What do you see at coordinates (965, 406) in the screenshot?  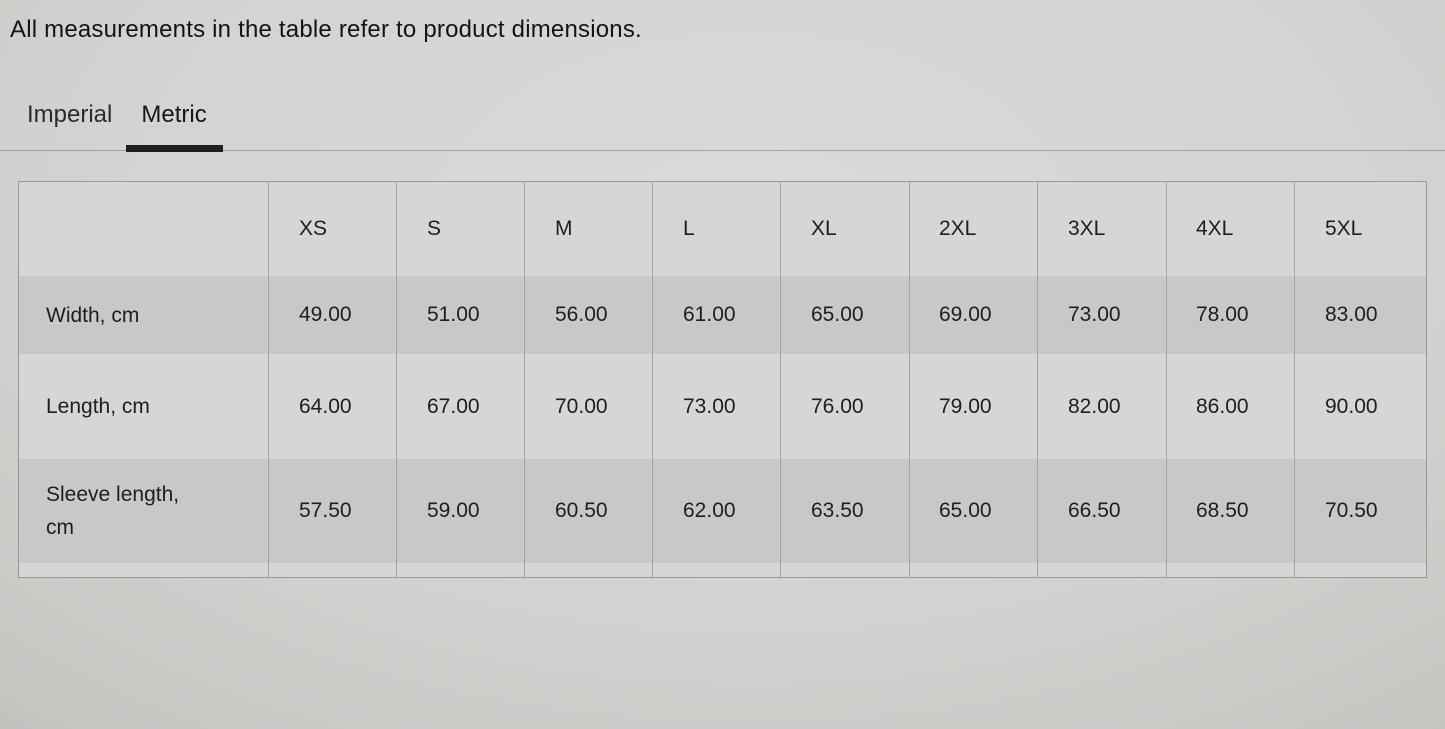 I see `table-cell: 79.00` at bounding box center [965, 406].